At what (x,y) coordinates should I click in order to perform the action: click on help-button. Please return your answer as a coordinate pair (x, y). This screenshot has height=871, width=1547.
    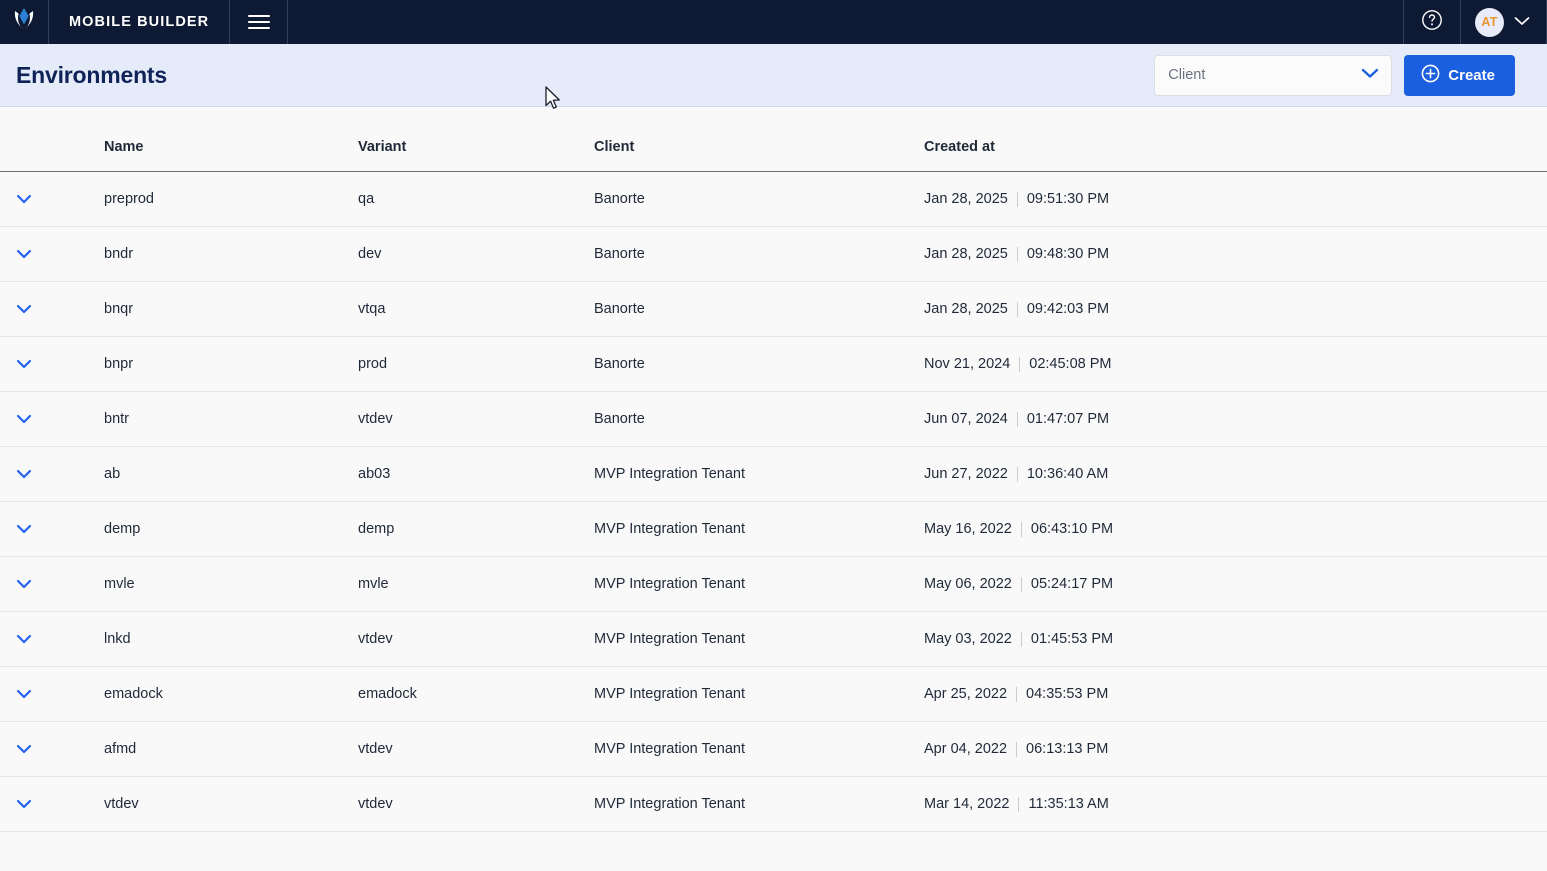
    Looking at the image, I should click on (1431, 22).